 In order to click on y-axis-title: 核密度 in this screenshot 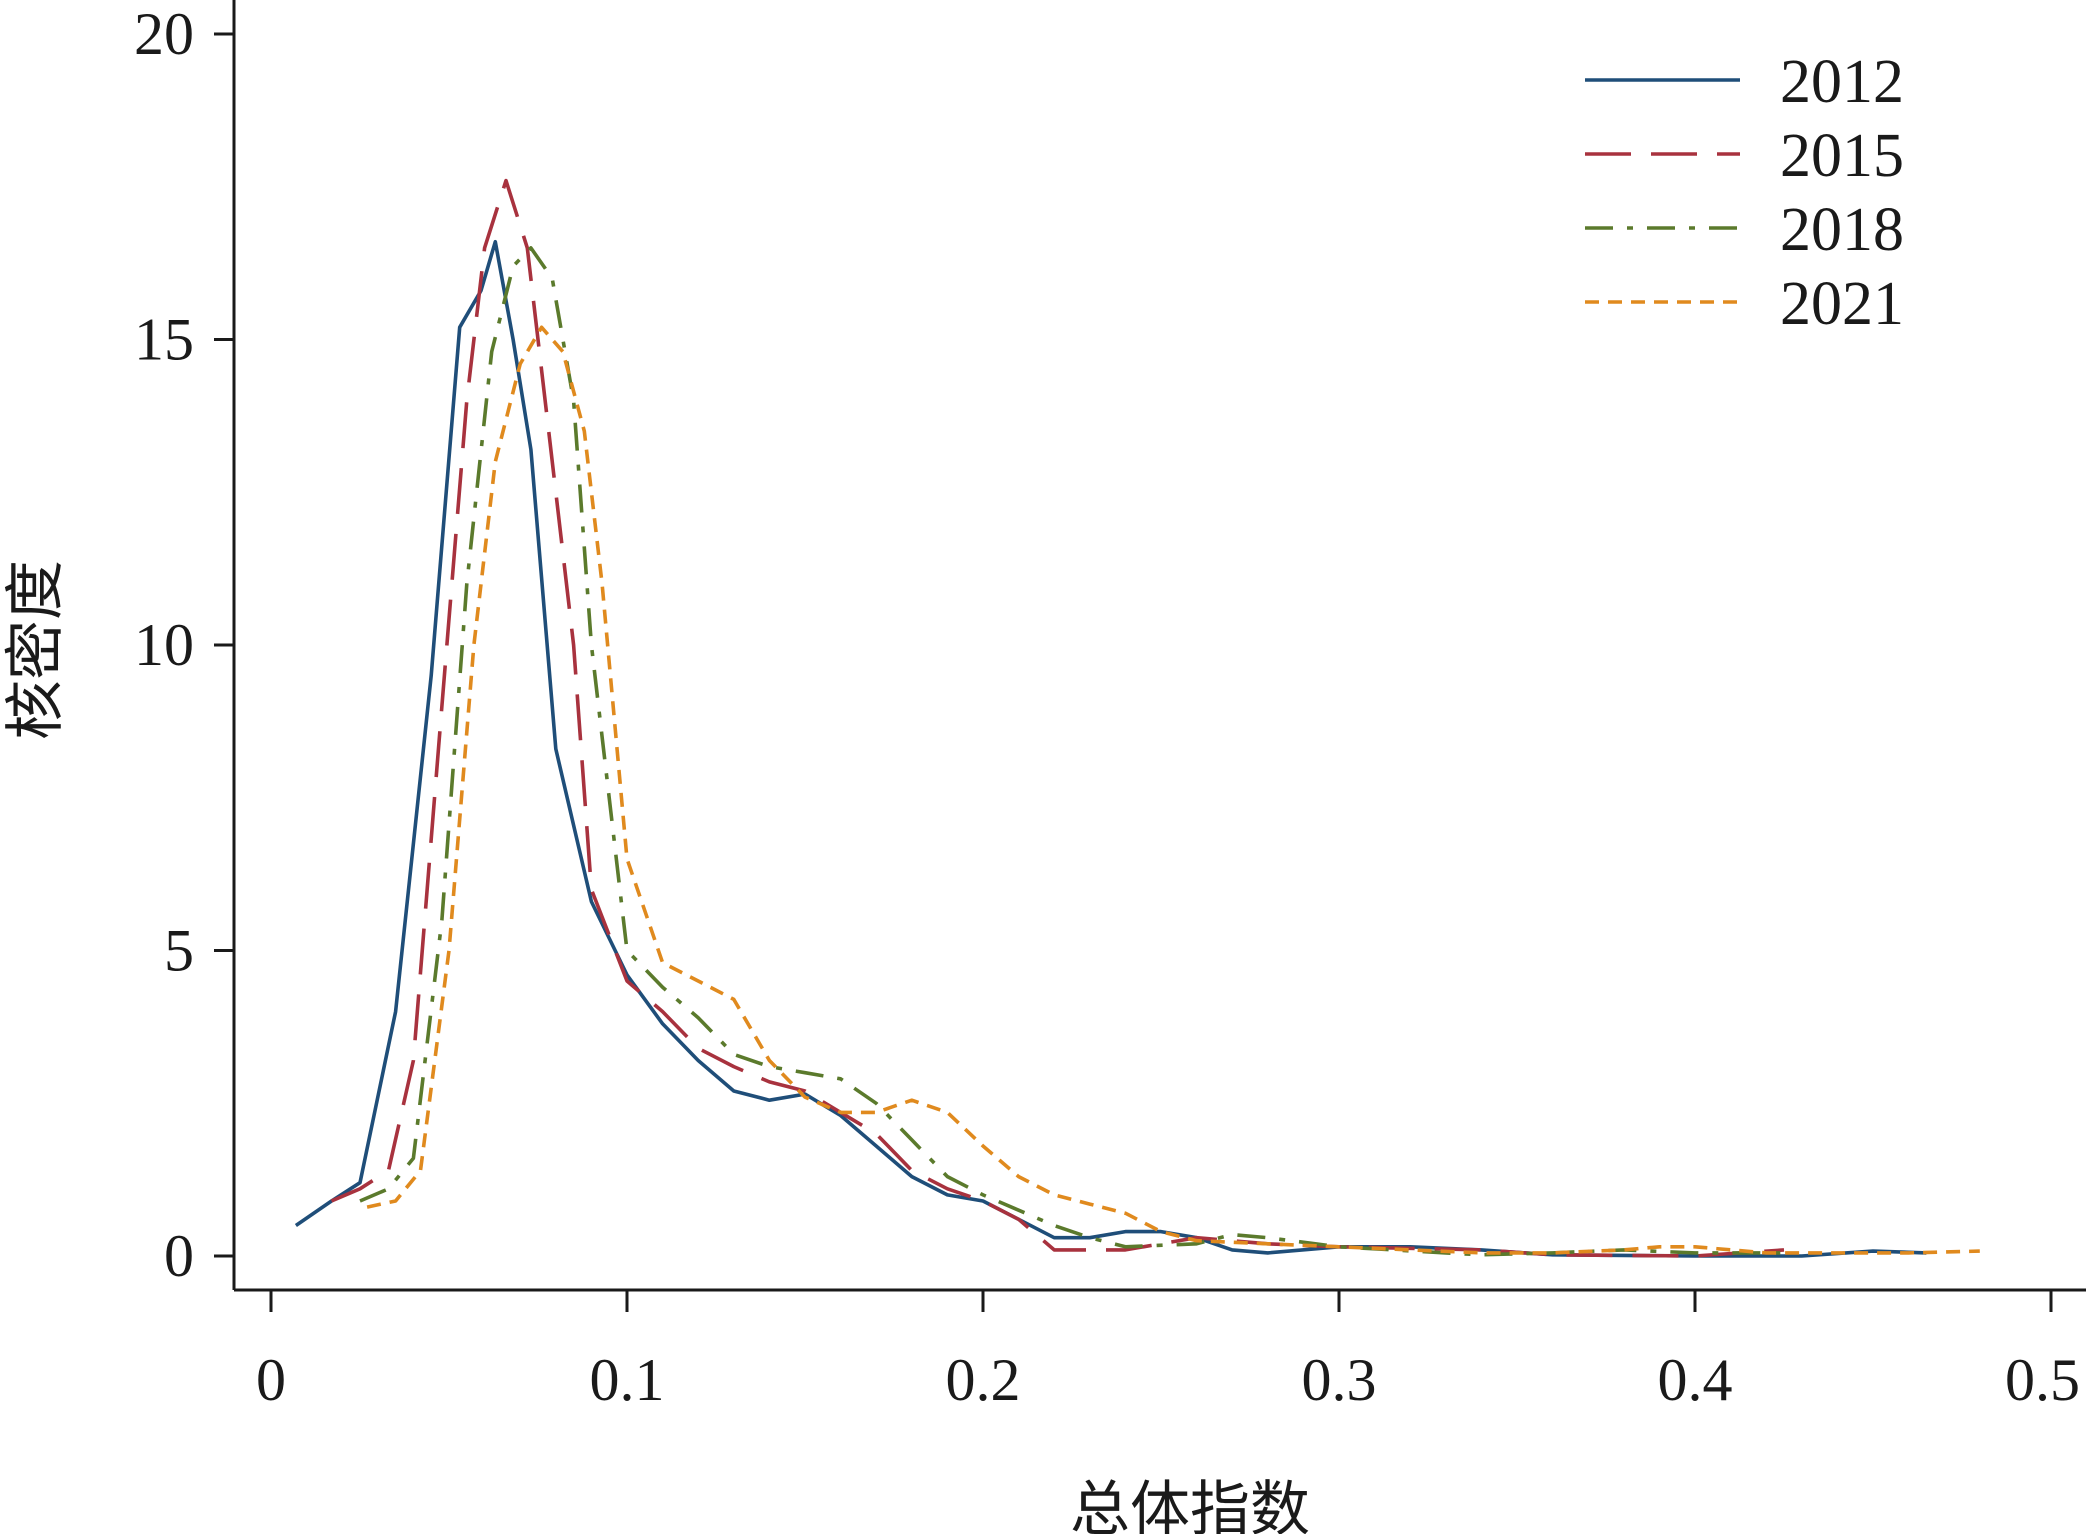, I will do `click(36, 650)`.